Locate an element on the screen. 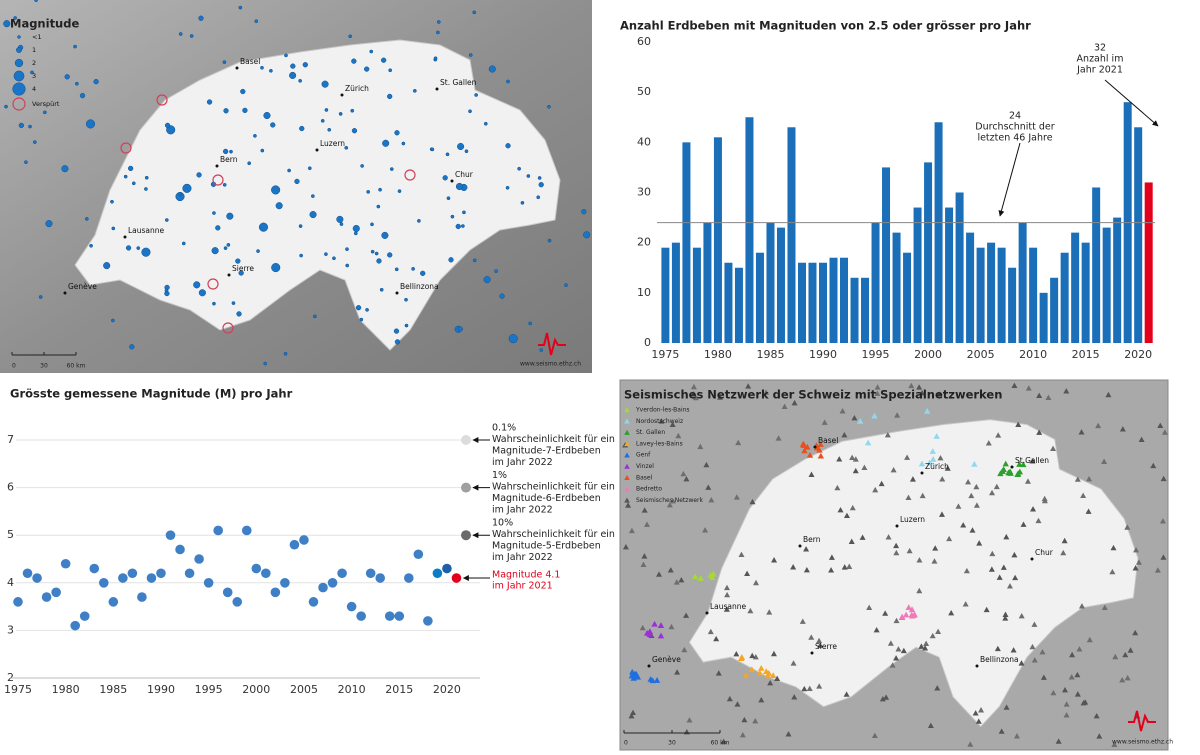 The width and height of the screenshot is (1200, 755). legend-label: Seismisches Netzwerk is located at coordinates (670, 500).